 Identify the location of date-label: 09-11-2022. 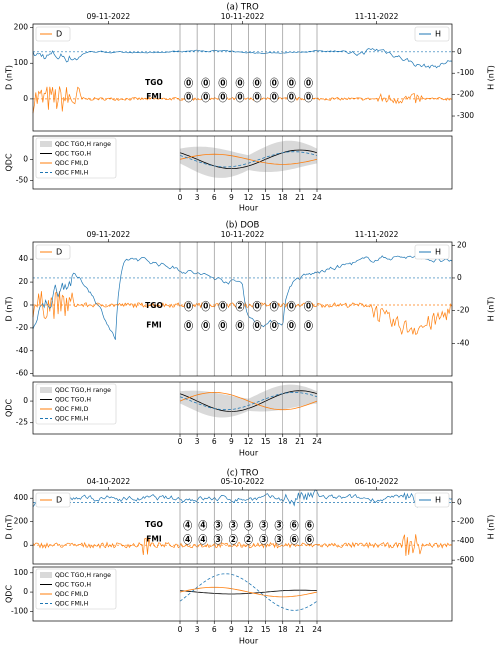
(109, 16).